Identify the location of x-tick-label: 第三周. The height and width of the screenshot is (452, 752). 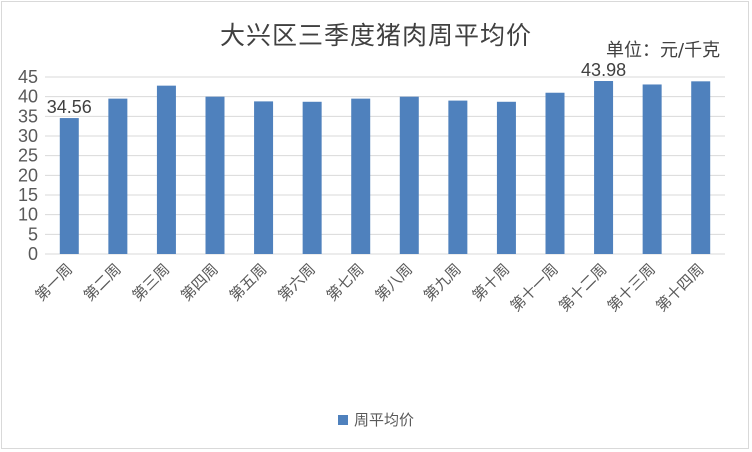
(151, 282).